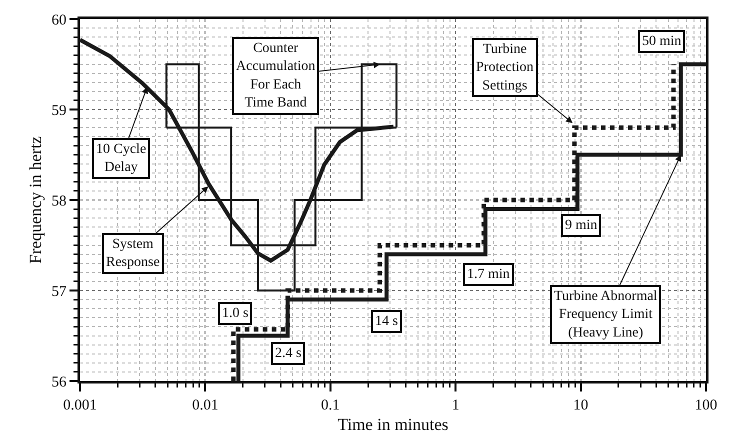 Image resolution: width=729 pixels, height=447 pixels. I want to click on annotation: 10 Cycle Delay, so click(121, 159).